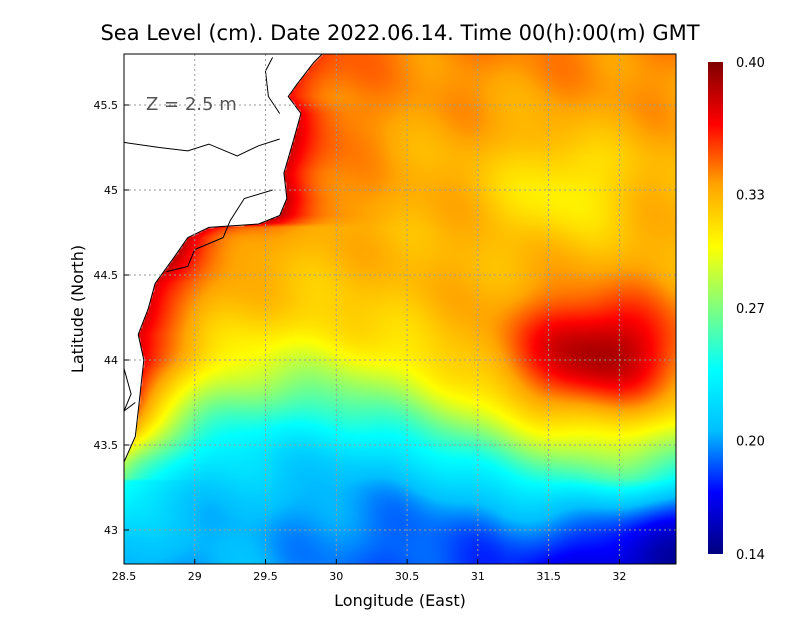  I want to click on colorbar-ramp, so click(715, 308).